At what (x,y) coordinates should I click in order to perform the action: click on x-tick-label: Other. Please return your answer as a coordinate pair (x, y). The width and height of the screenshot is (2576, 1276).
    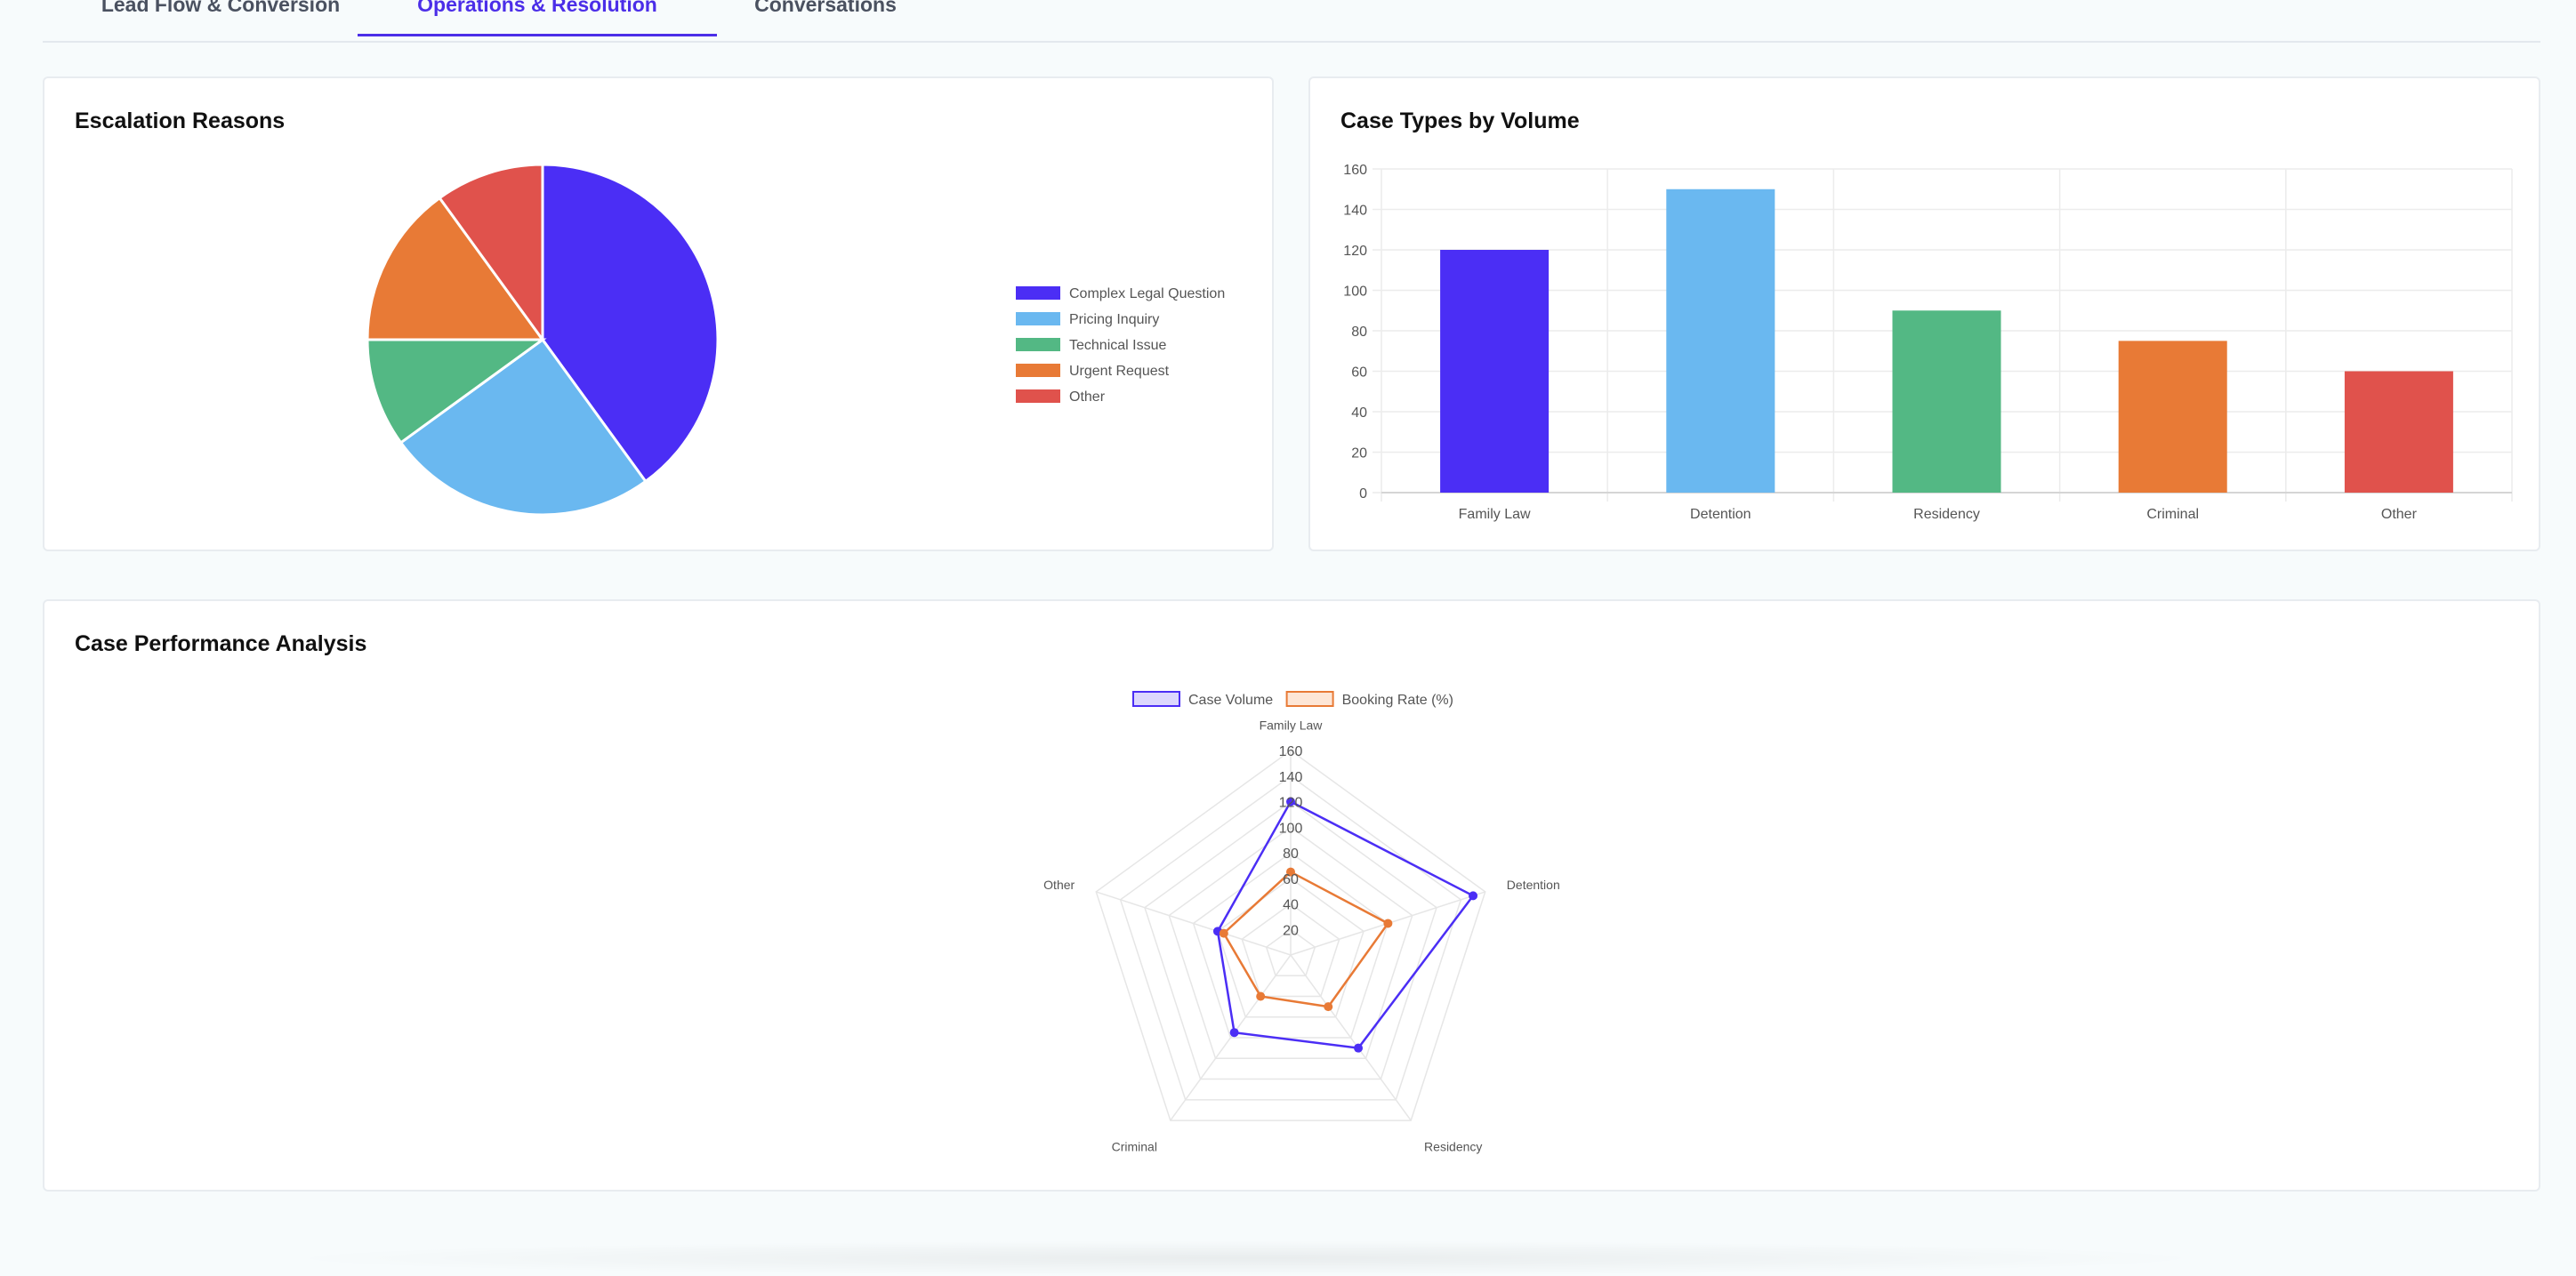
    Looking at the image, I should click on (2399, 514).